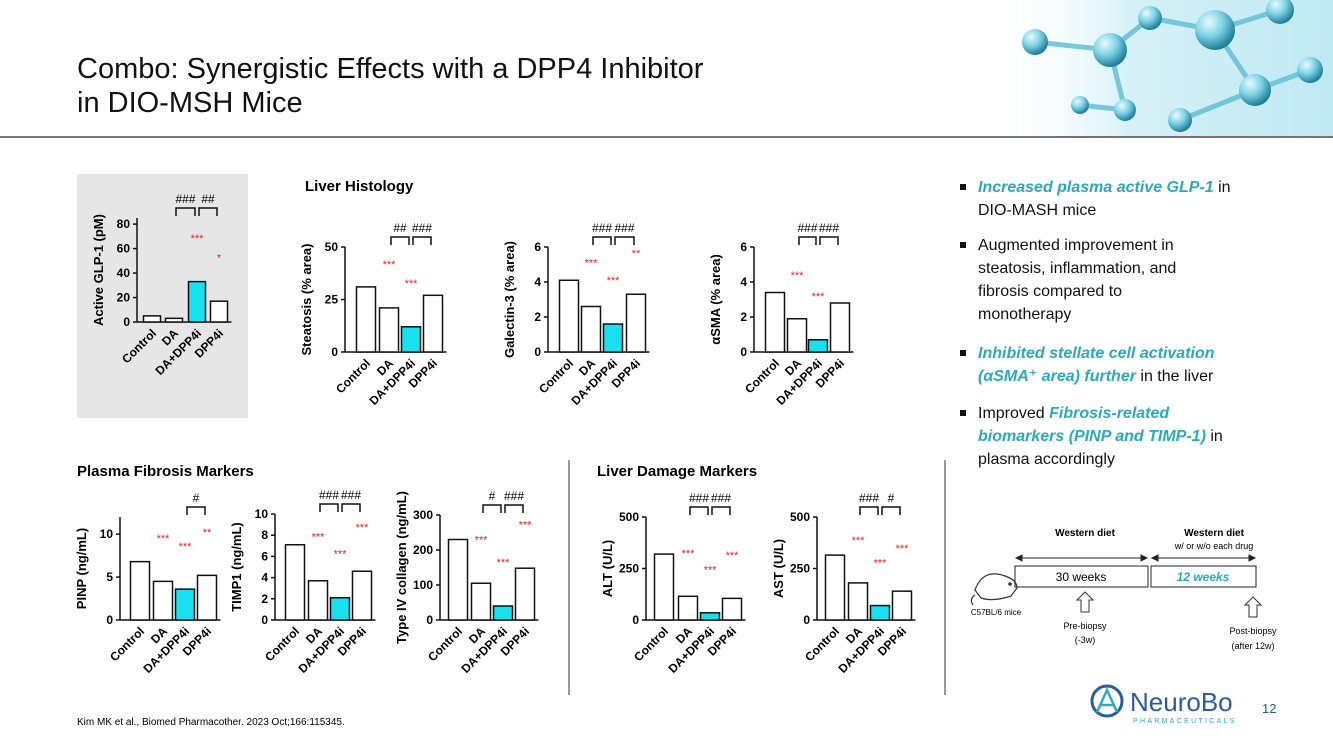 This screenshot has width=1333, height=749. Describe the element at coordinates (332, 300) in the screenshot. I see `y-tick-label: 25` at that location.